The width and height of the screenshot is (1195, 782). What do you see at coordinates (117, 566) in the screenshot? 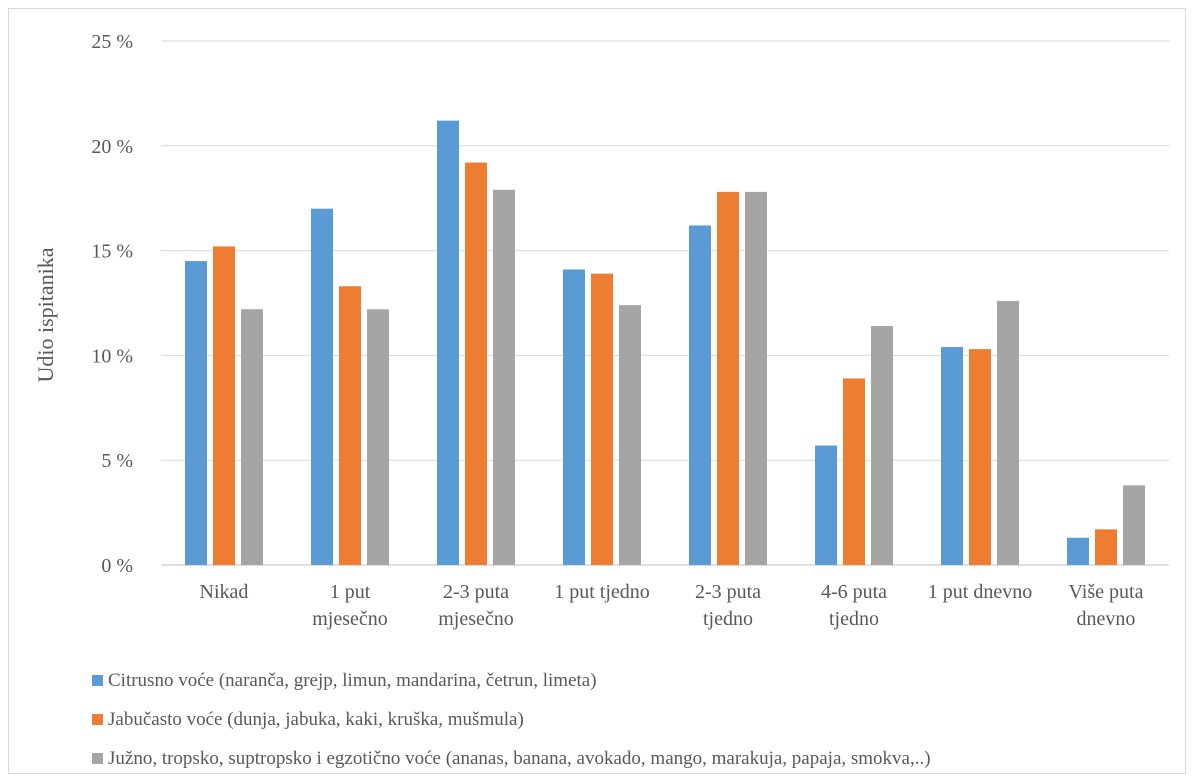
I see `y-tick-label: 0 %` at bounding box center [117, 566].